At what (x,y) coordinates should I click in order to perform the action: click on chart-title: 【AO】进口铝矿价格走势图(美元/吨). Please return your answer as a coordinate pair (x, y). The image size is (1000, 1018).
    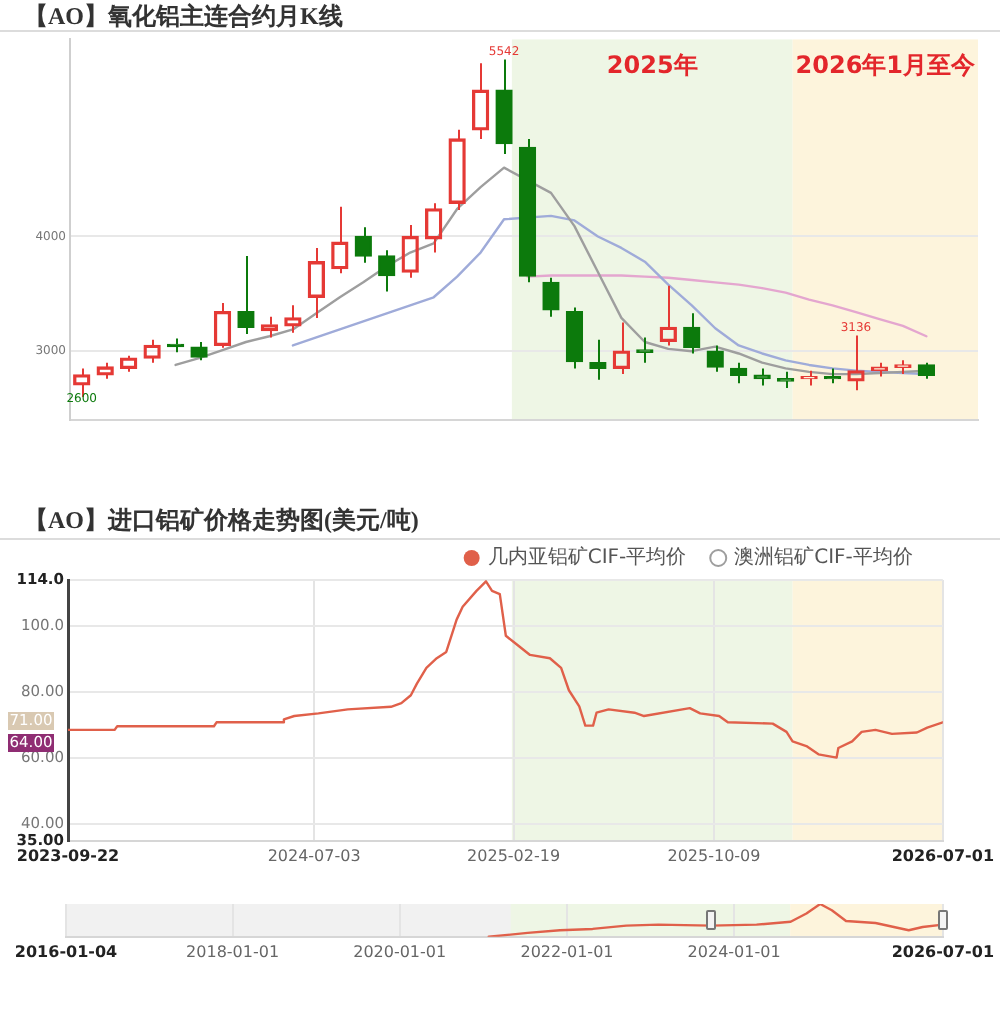
    Looking at the image, I should click on (221, 520).